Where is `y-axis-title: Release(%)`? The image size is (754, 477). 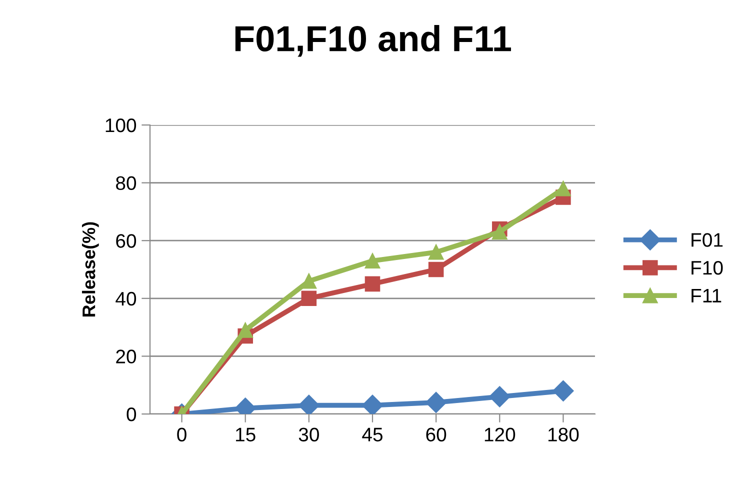
y-axis-title: Release(%) is located at coordinates (90, 269).